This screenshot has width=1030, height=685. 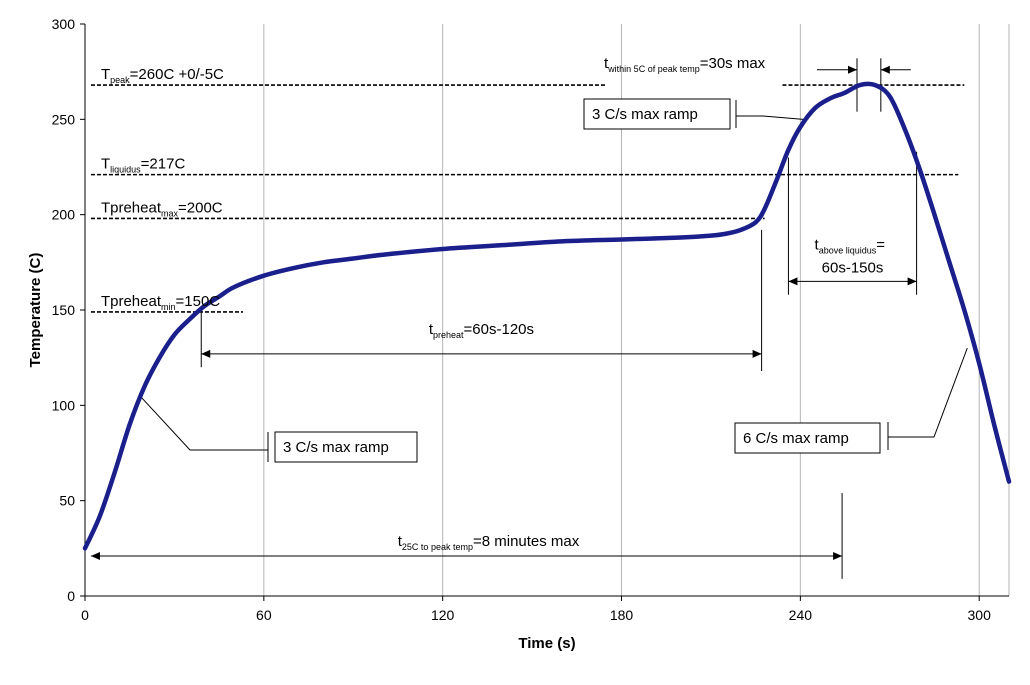 What do you see at coordinates (64, 24) in the screenshot?
I see `y-tick-label: 300` at bounding box center [64, 24].